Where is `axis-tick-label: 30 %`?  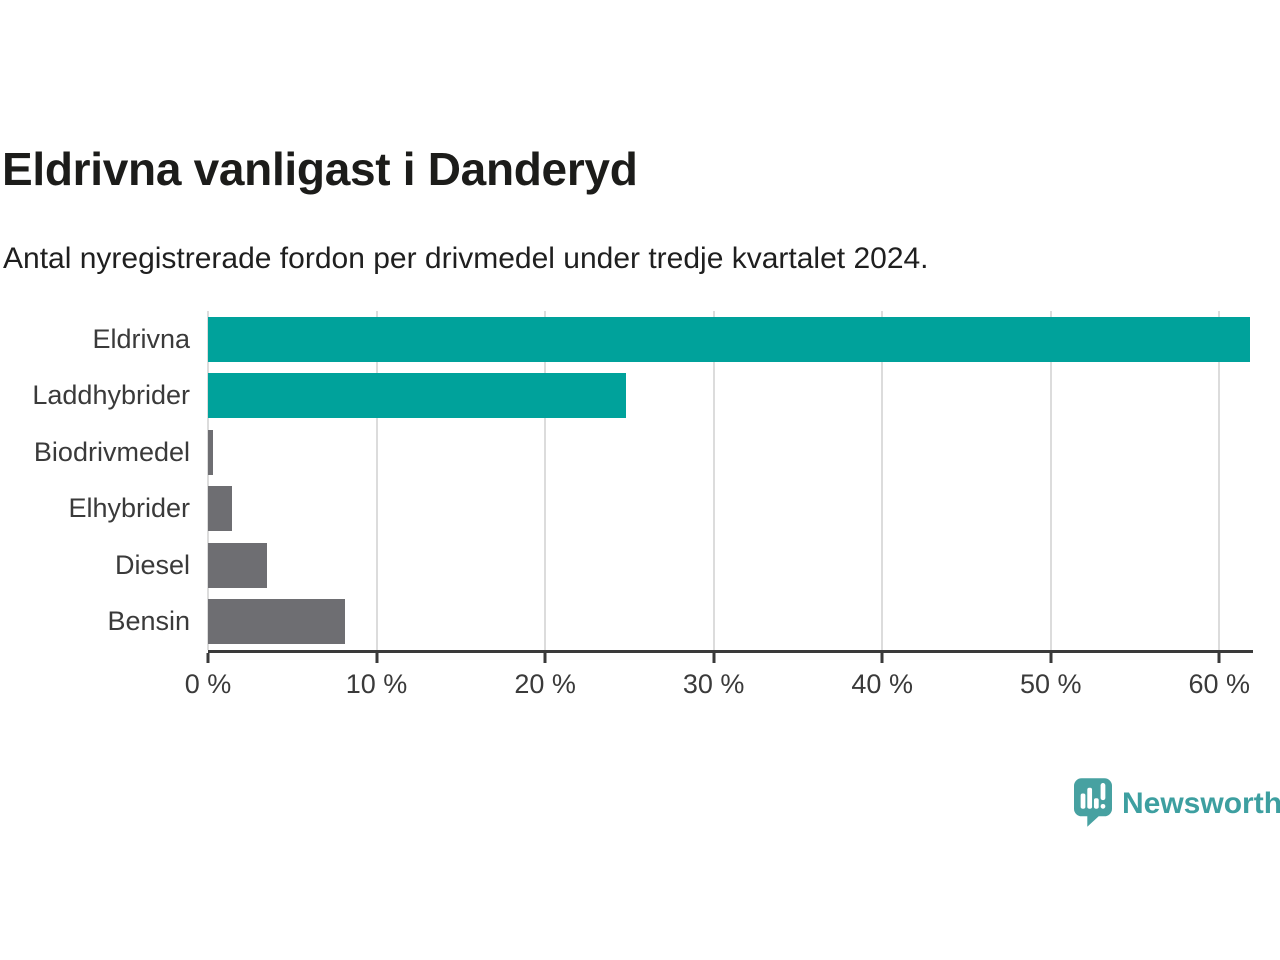
axis-tick-label: 30 % is located at coordinates (713, 684).